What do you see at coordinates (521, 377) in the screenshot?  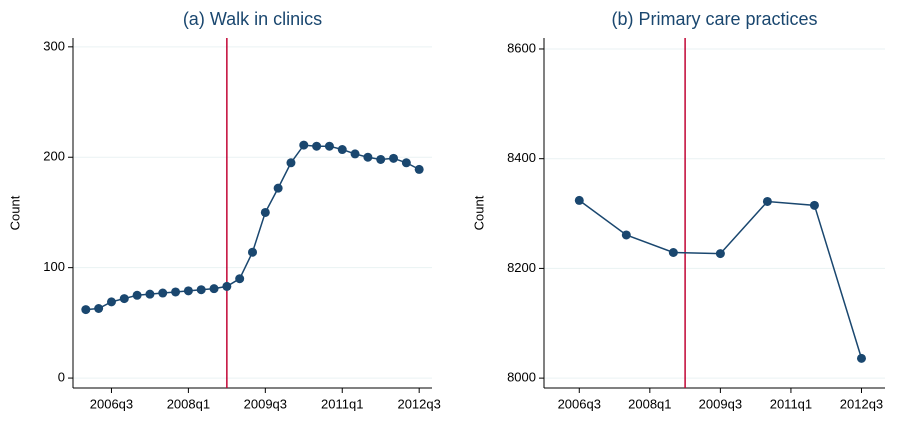 I see `y-tick-label: 8000` at bounding box center [521, 377].